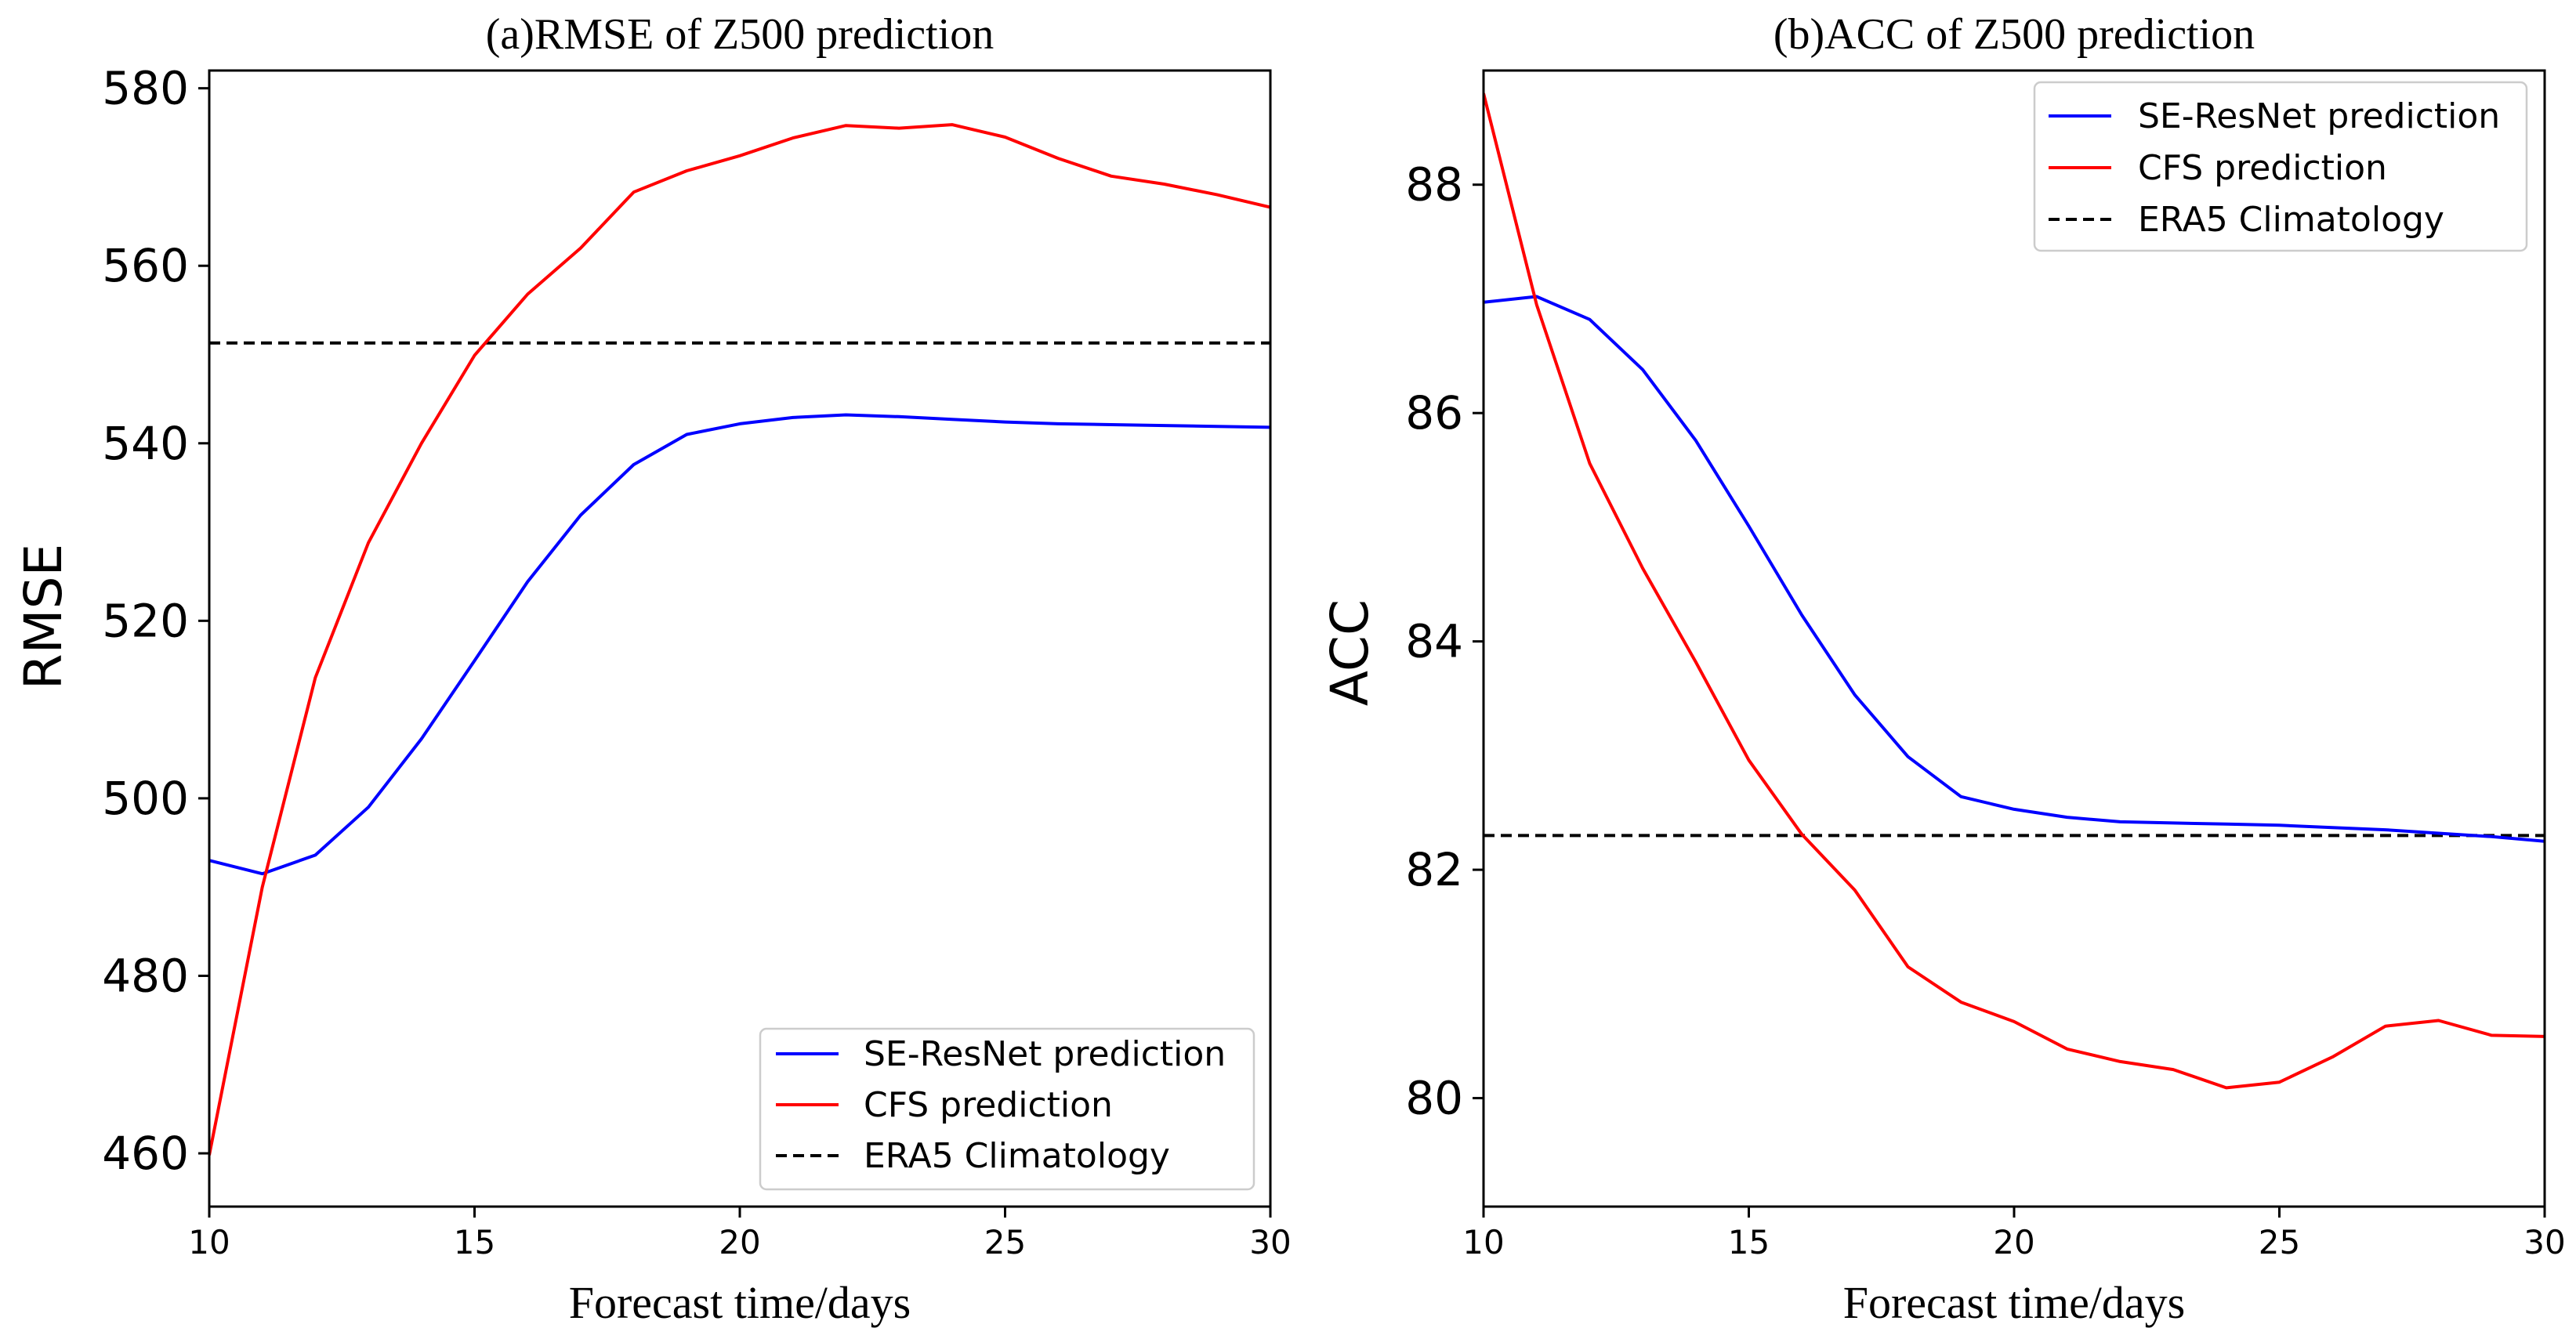 The image size is (2576, 1339). I want to click on acc-y-tick-label-84: 84, so click(1434, 641).